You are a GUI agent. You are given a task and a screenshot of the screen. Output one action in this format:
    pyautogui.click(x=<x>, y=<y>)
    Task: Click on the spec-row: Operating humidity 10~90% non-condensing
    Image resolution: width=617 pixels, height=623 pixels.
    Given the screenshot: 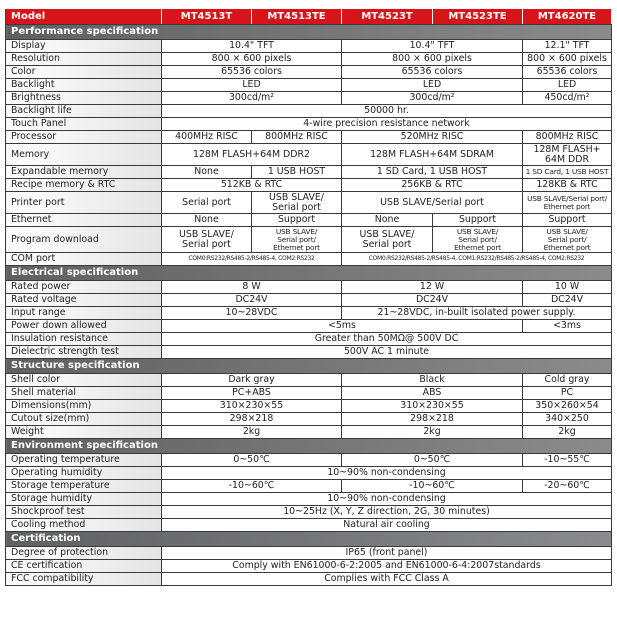 What is the action you would take?
    pyautogui.click(x=308, y=473)
    